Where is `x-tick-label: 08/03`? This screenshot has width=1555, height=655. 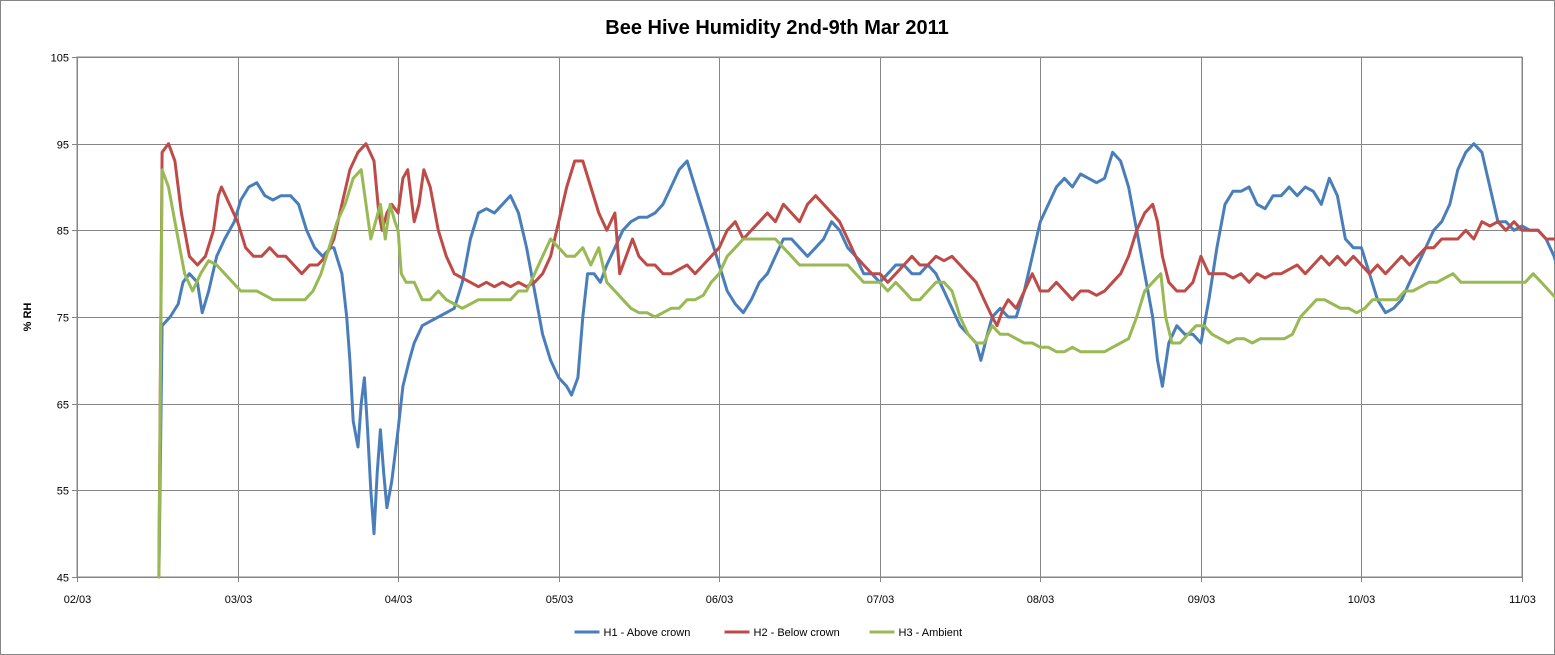 x-tick-label: 08/03 is located at coordinates (1041, 600).